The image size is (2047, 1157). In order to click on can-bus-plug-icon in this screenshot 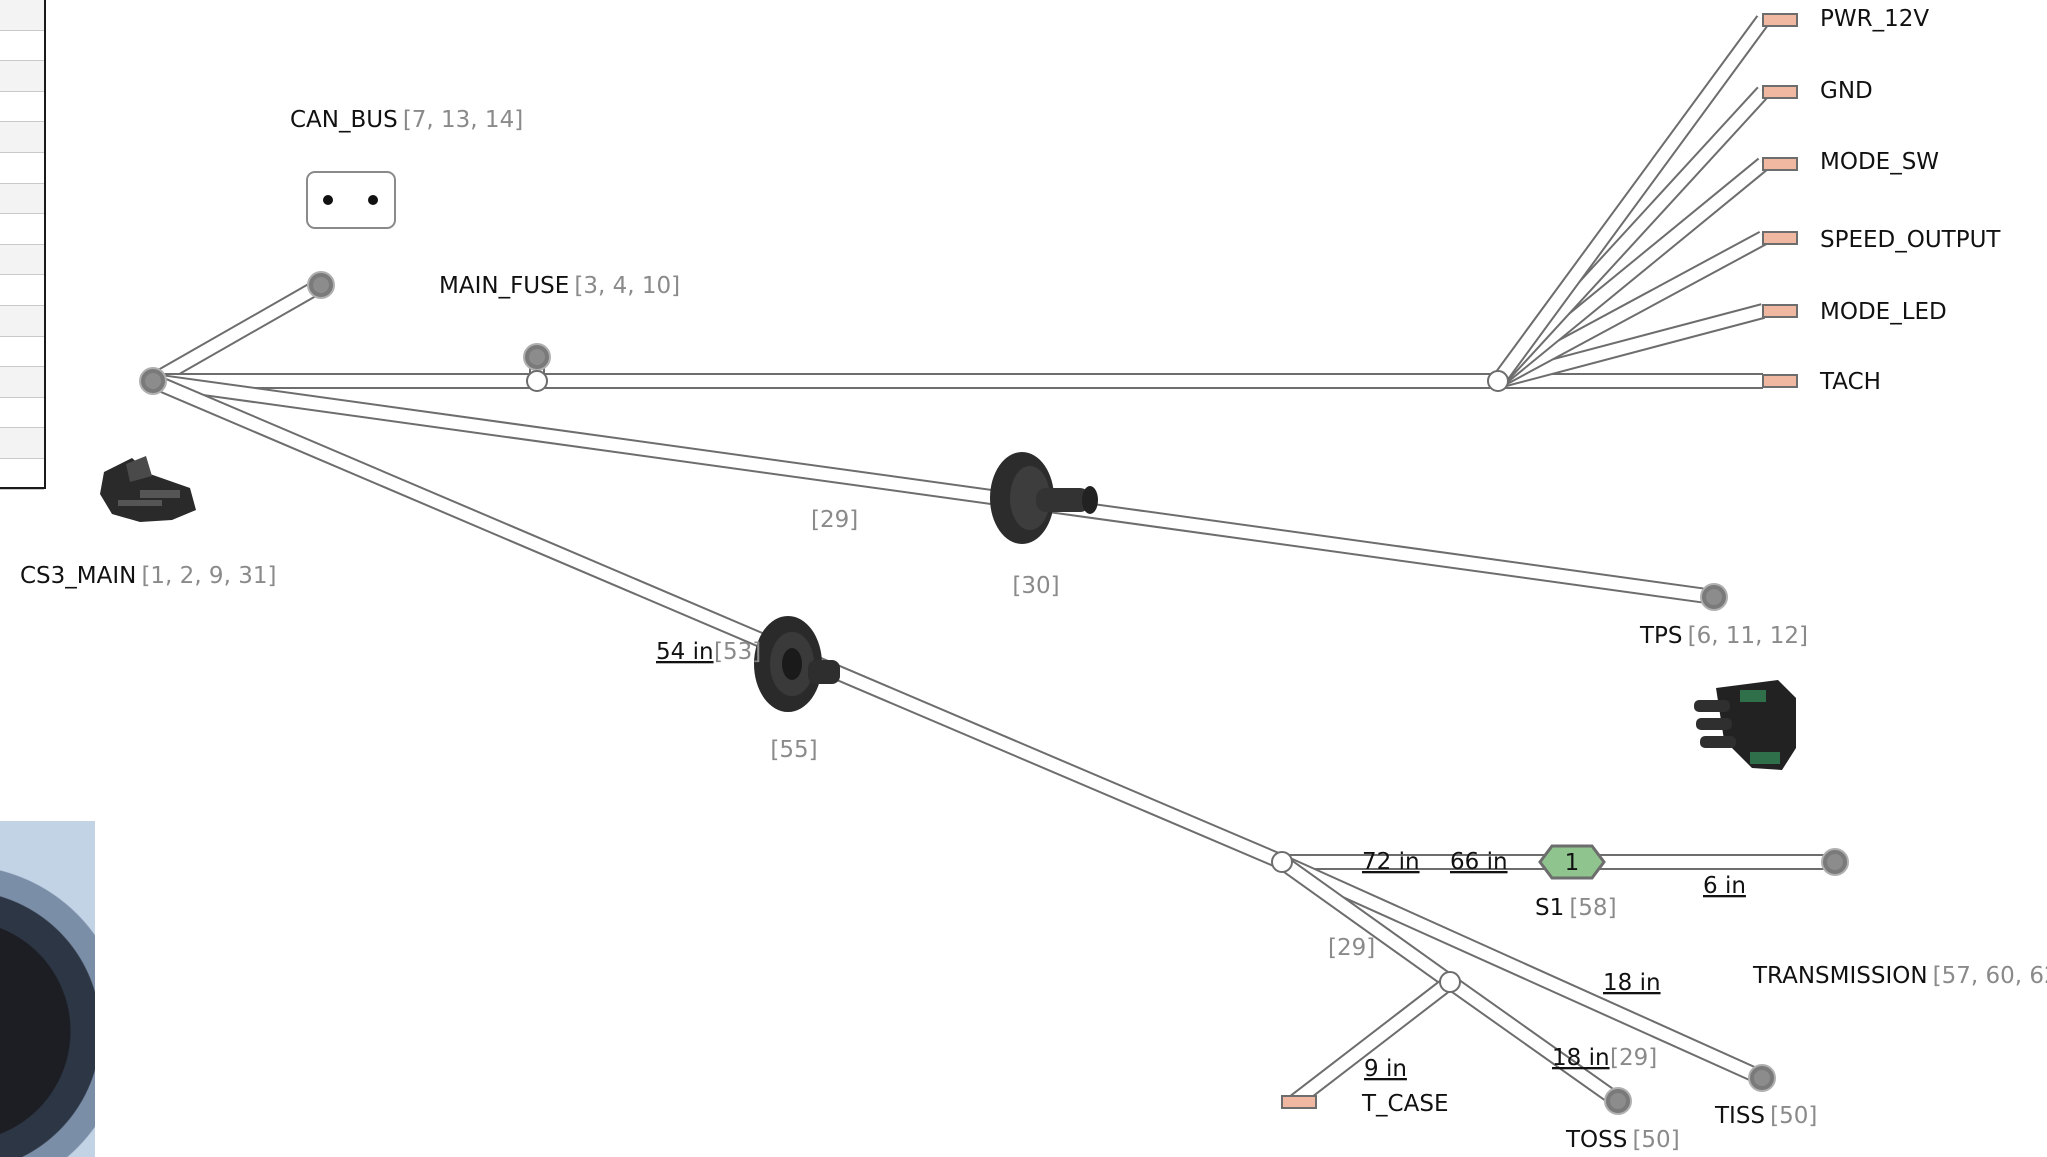, I will do `click(351, 200)`.